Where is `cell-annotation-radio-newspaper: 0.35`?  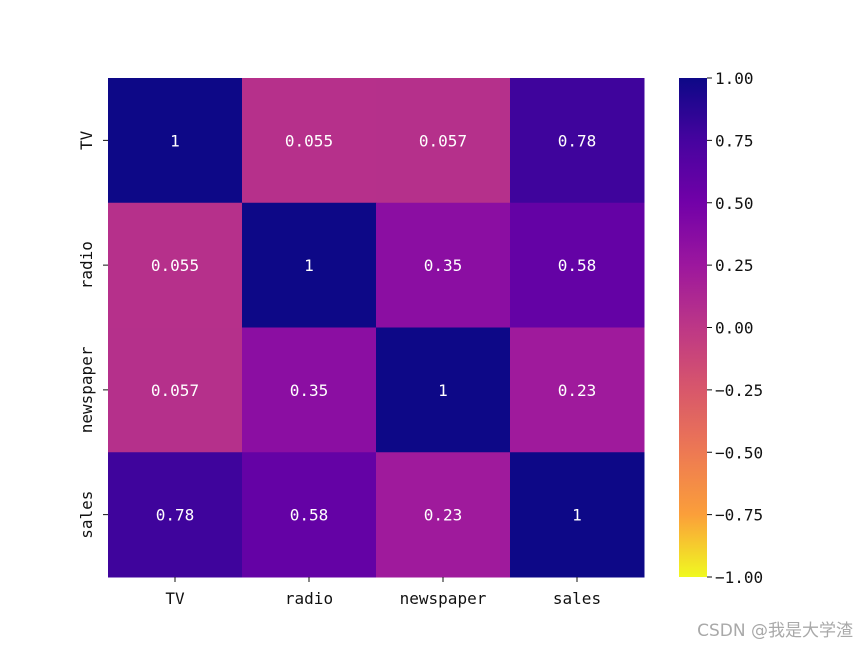 cell-annotation-radio-newspaper: 0.35 is located at coordinates (443, 265).